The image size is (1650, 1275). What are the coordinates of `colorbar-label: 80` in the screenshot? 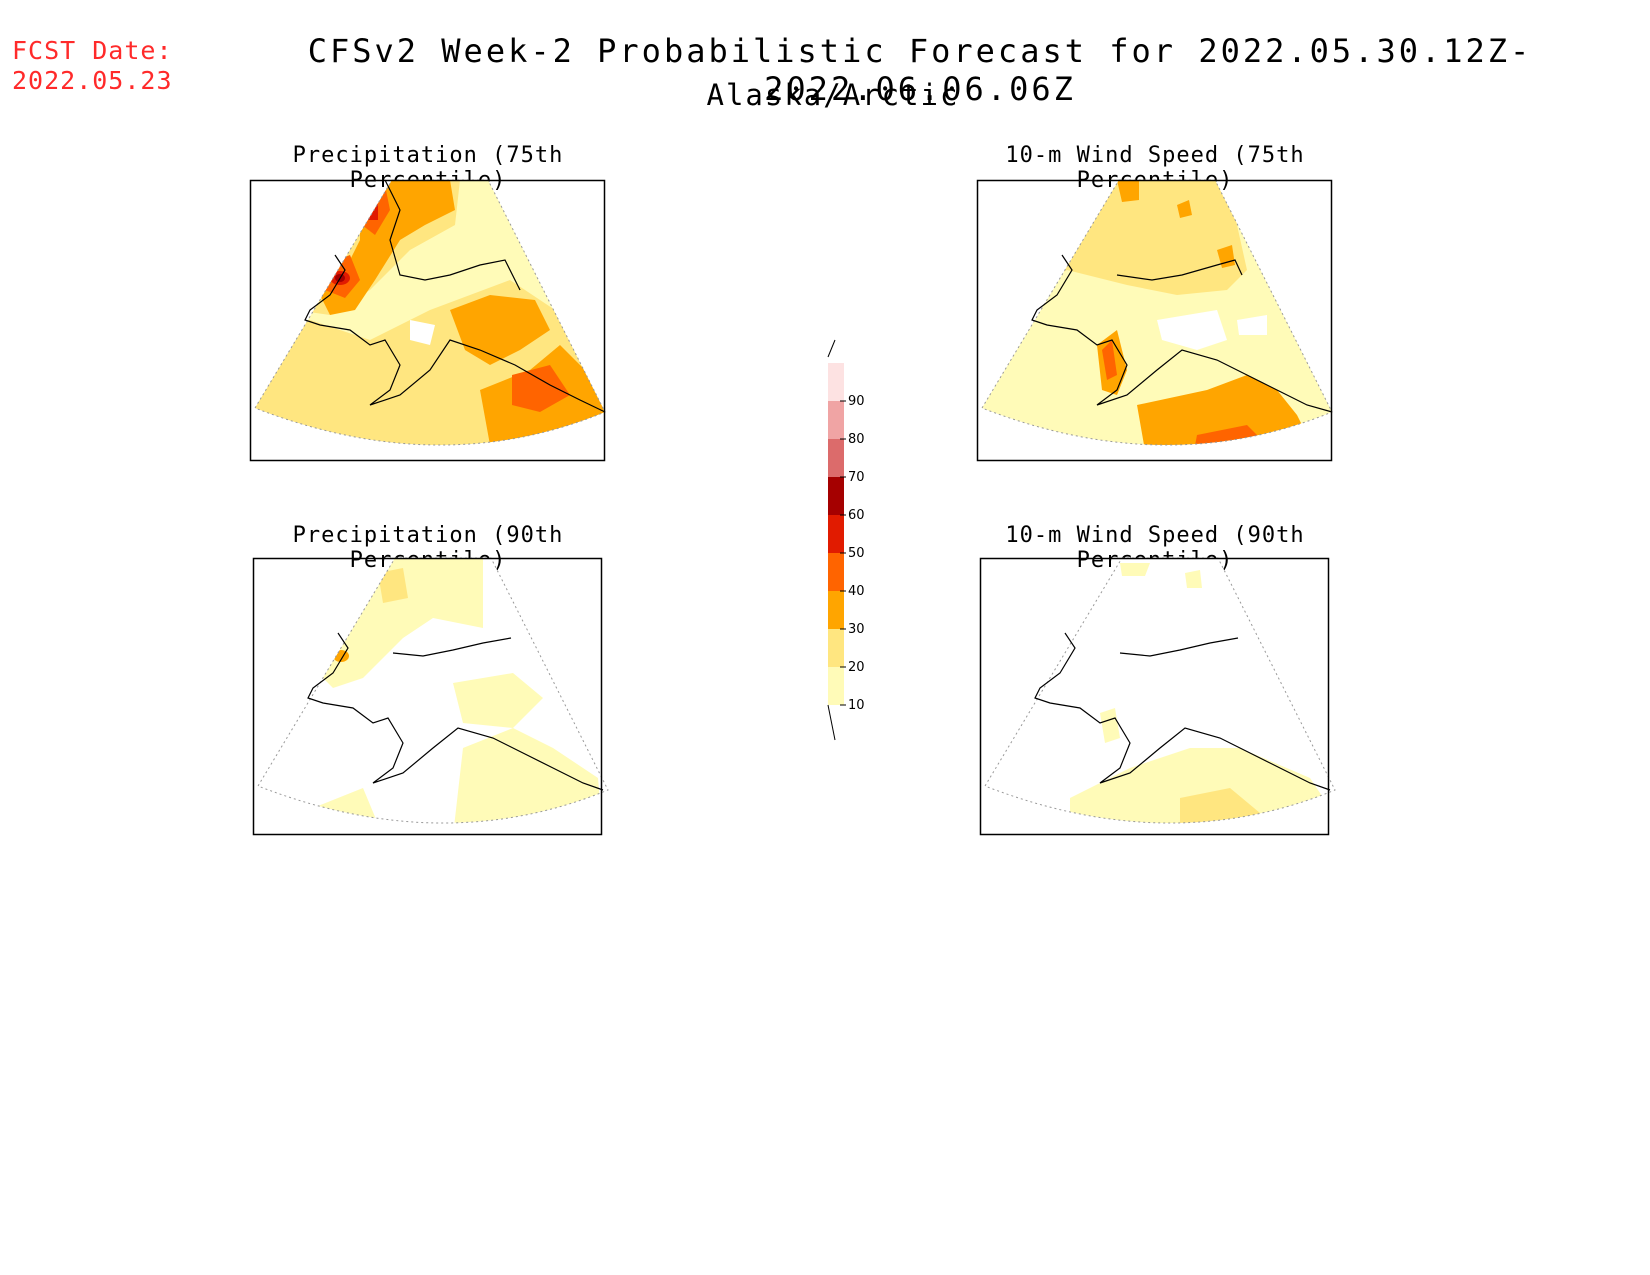 It's located at (856, 439).